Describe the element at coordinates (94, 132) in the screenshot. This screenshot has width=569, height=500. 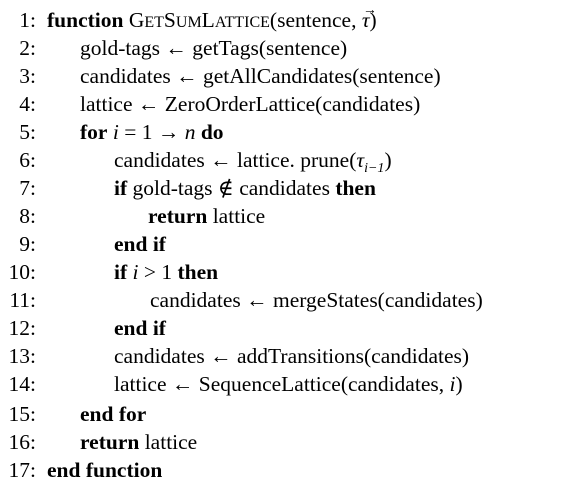
I see `keyword-for: for` at that location.